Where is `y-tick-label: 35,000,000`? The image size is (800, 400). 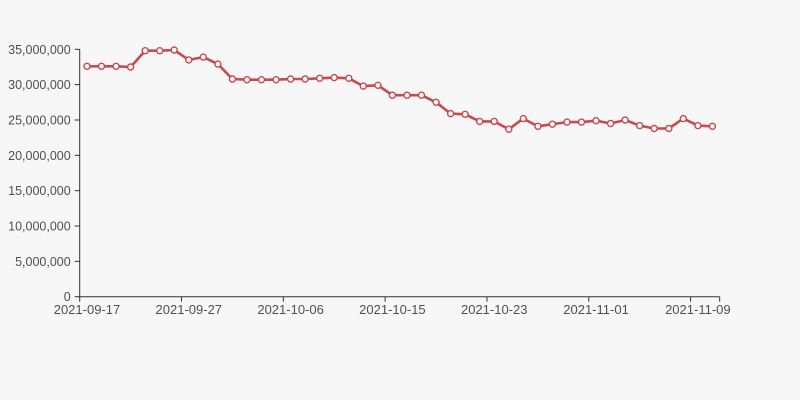 y-tick-label: 35,000,000 is located at coordinates (39, 50).